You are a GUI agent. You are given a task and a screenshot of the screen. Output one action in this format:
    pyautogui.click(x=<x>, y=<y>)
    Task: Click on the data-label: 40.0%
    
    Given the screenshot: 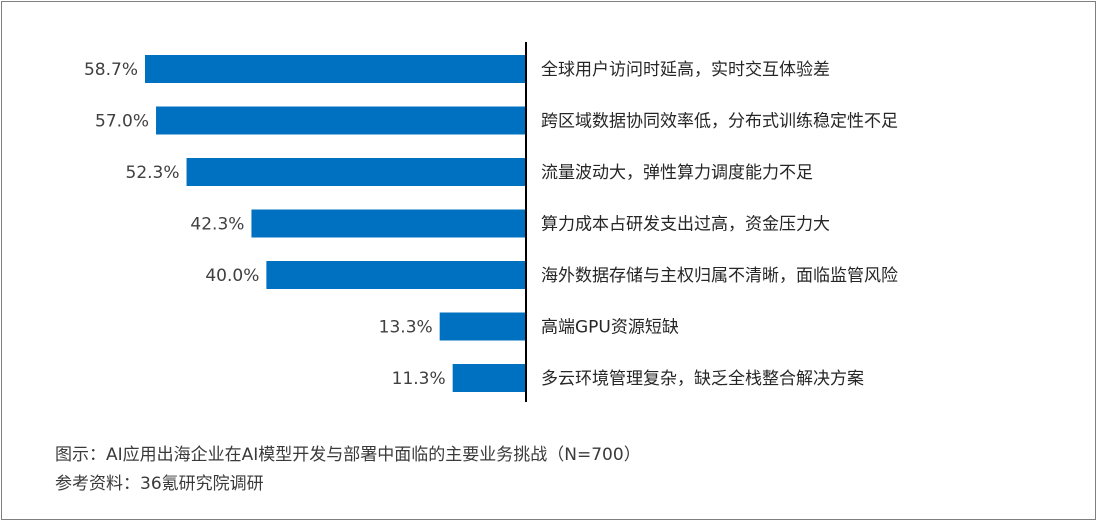 What is the action you would take?
    pyautogui.click(x=232, y=276)
    